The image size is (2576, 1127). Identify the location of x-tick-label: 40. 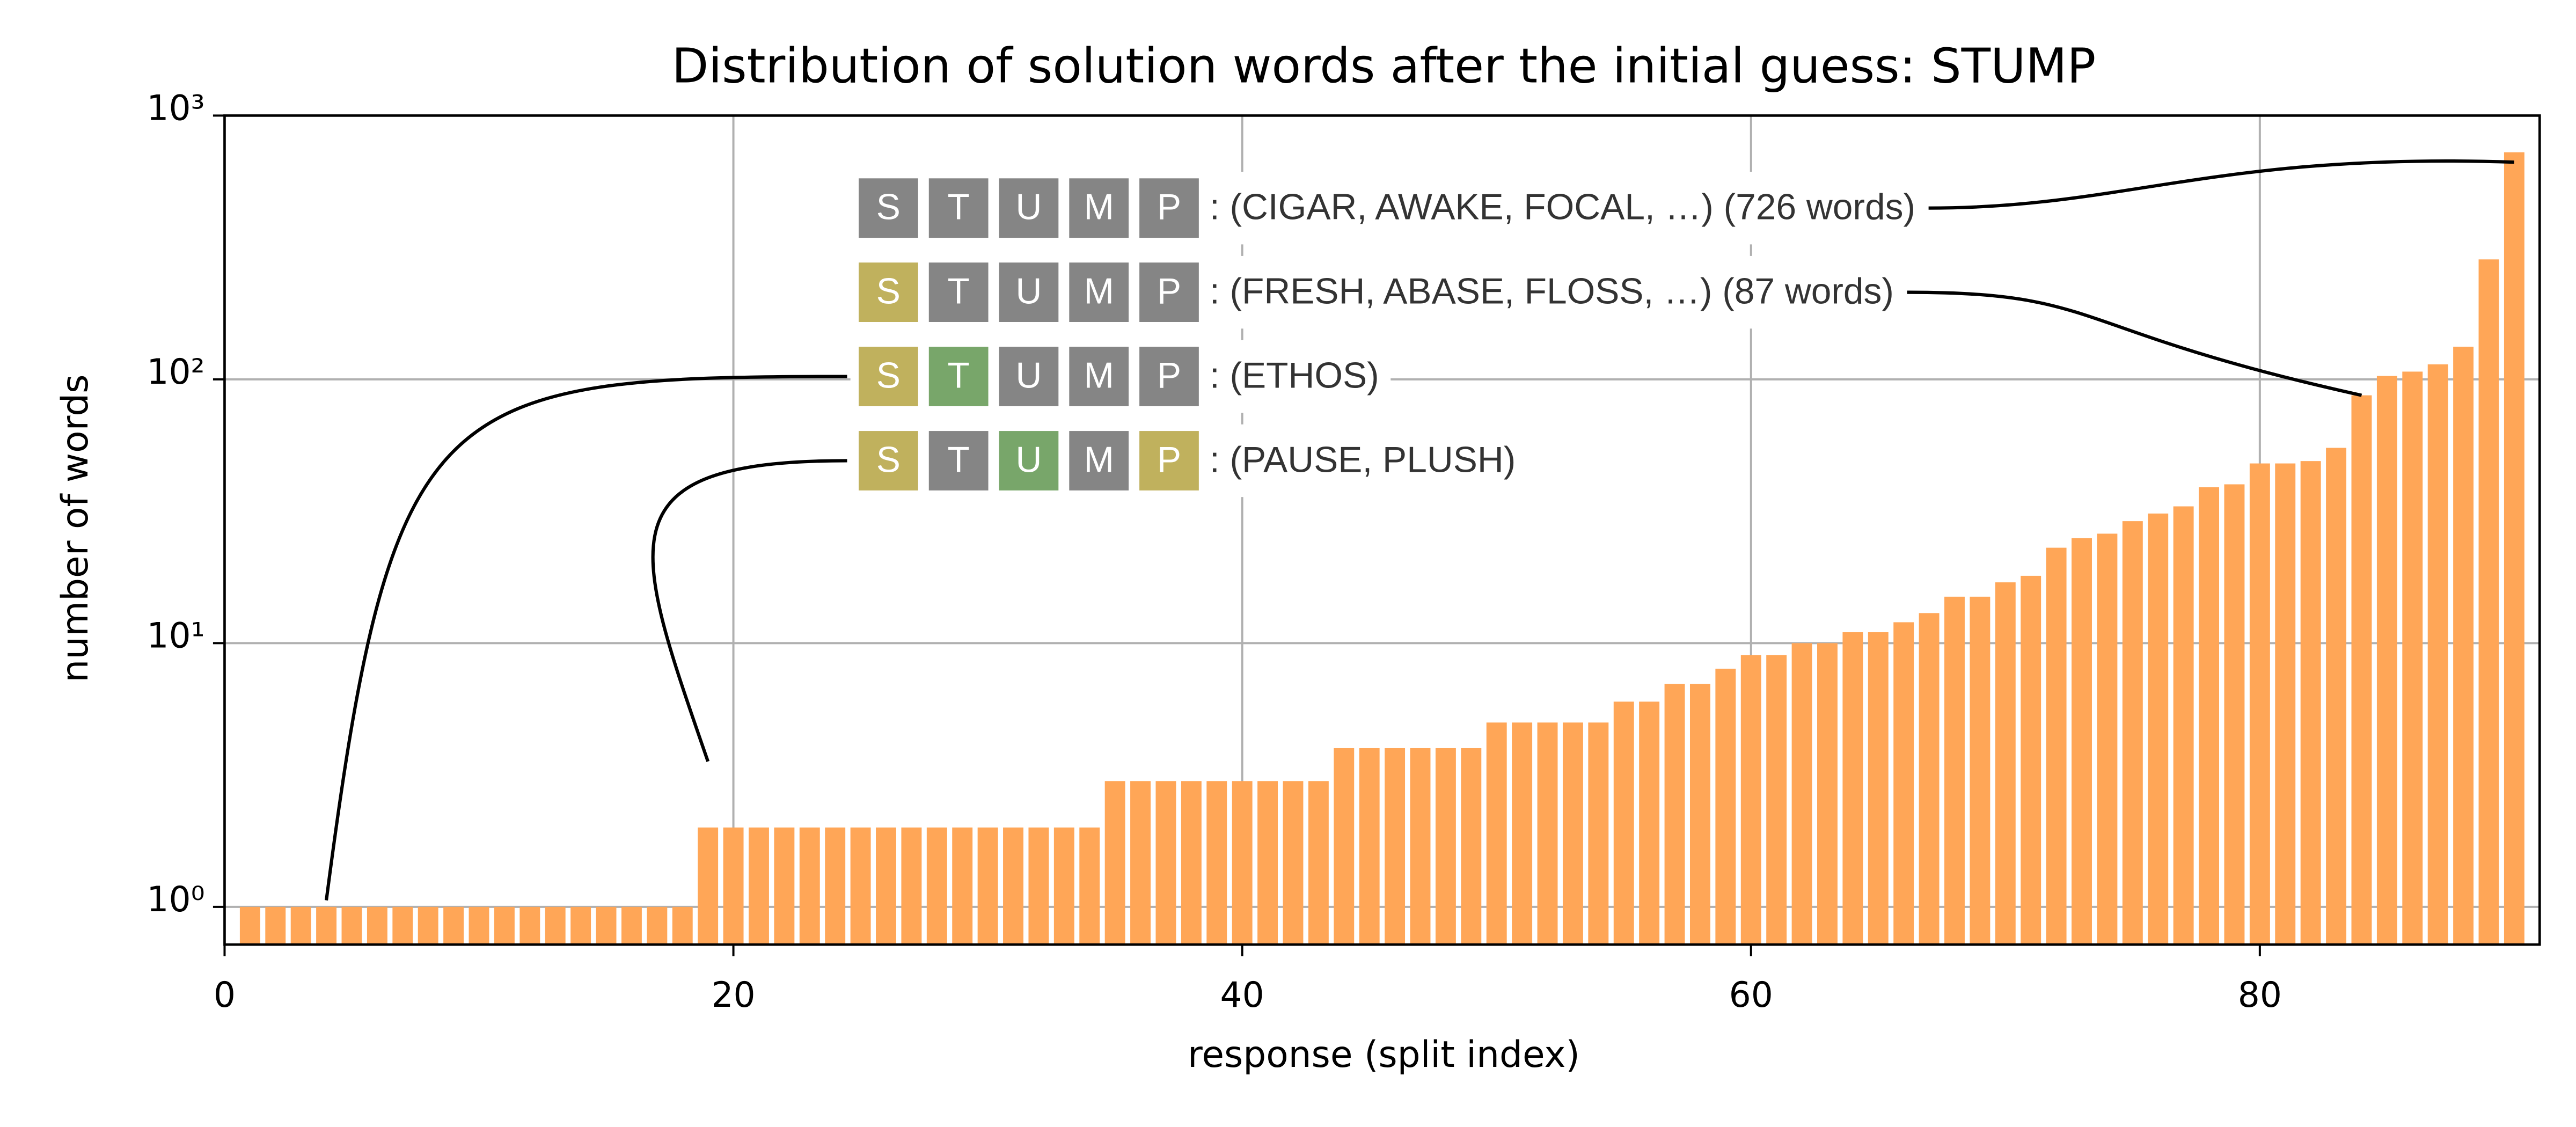
(1242, 995).